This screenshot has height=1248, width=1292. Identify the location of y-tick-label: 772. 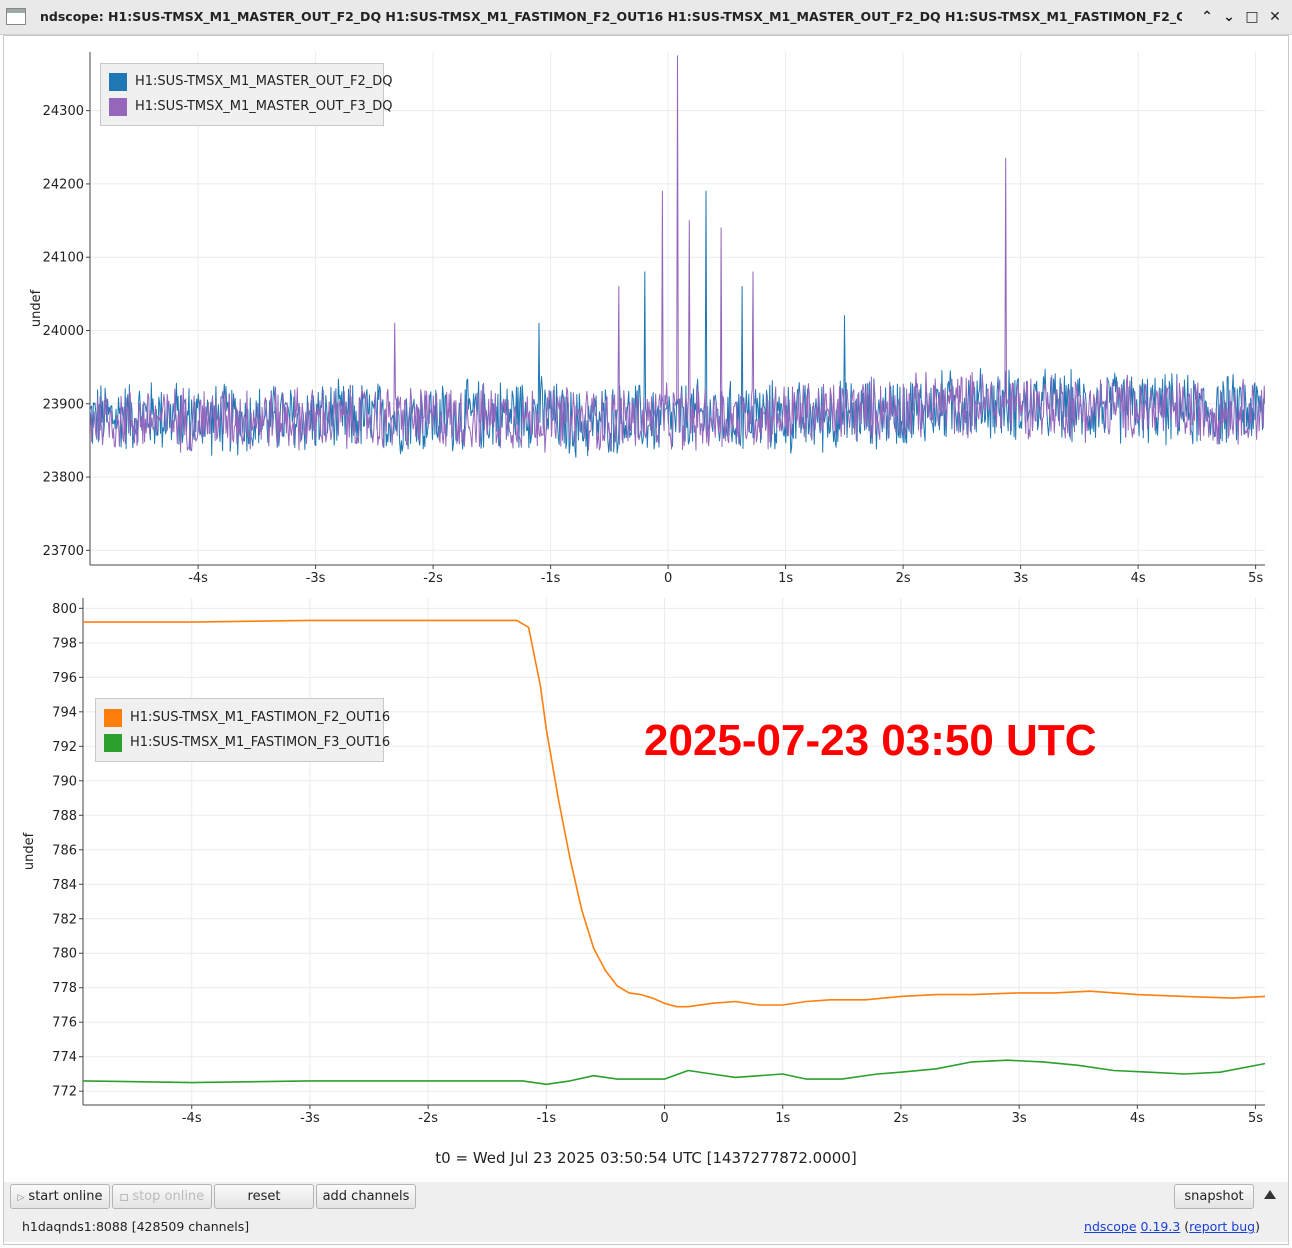
(64, 1092).